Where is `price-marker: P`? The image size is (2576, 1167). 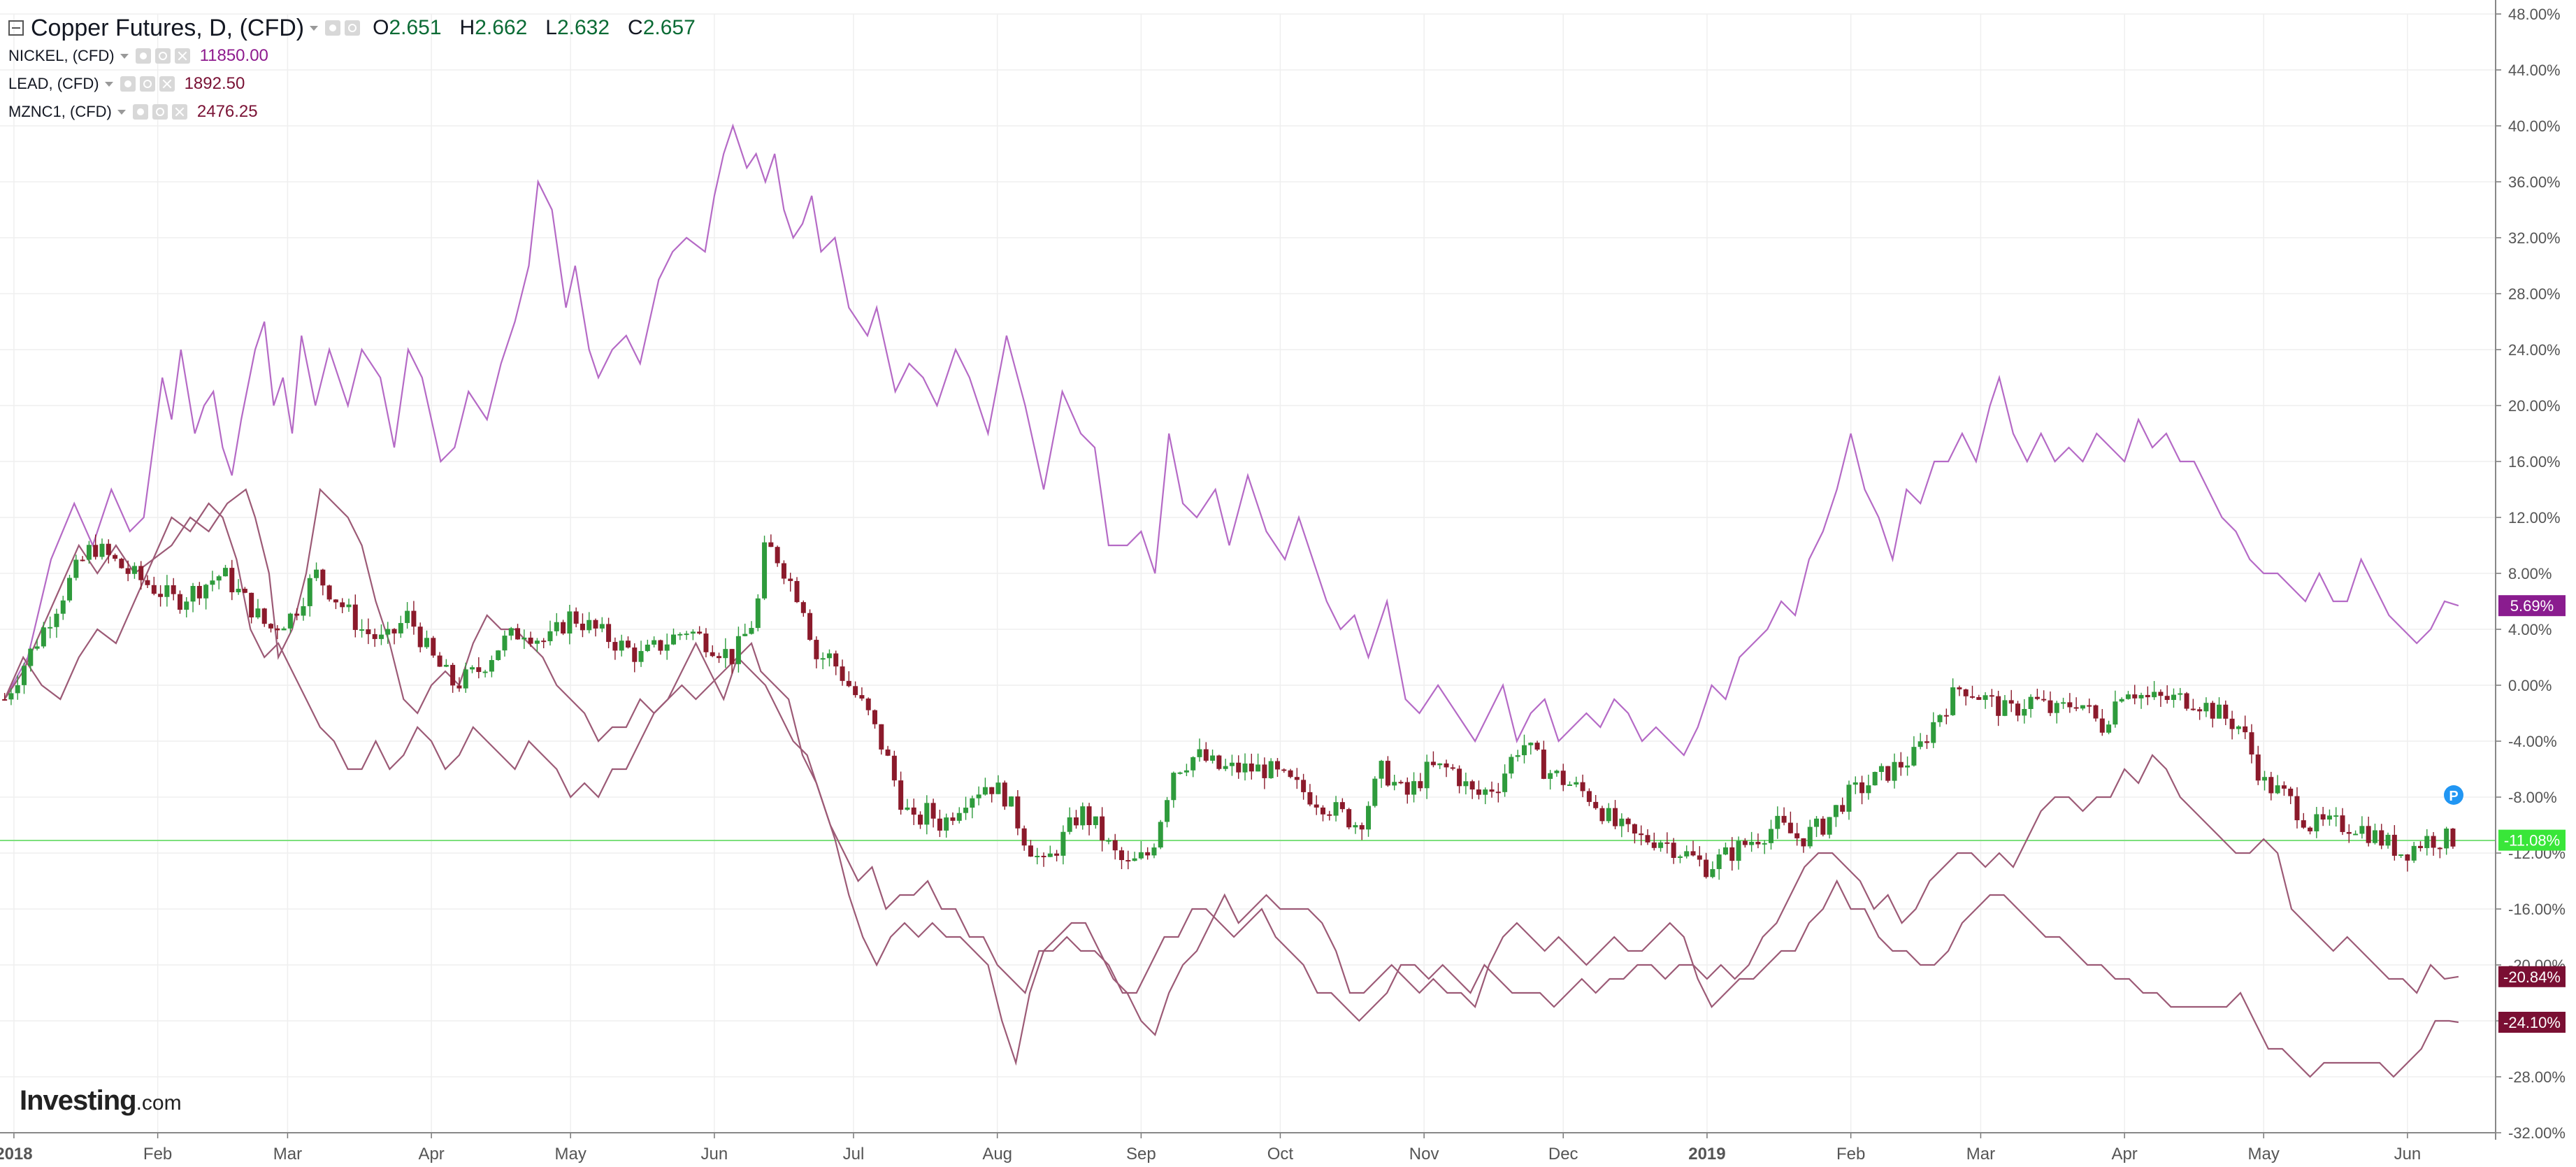 price-marker: P is located at coordinates (2453, 795).